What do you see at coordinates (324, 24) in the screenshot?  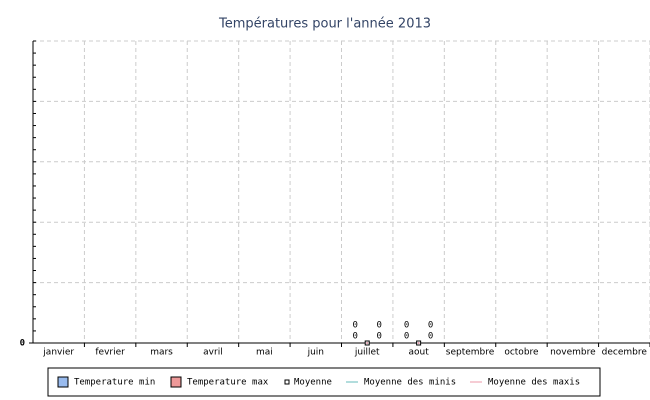 I see `chart-title: Températures pour l'année 2013` at bounding box center [324, 24].